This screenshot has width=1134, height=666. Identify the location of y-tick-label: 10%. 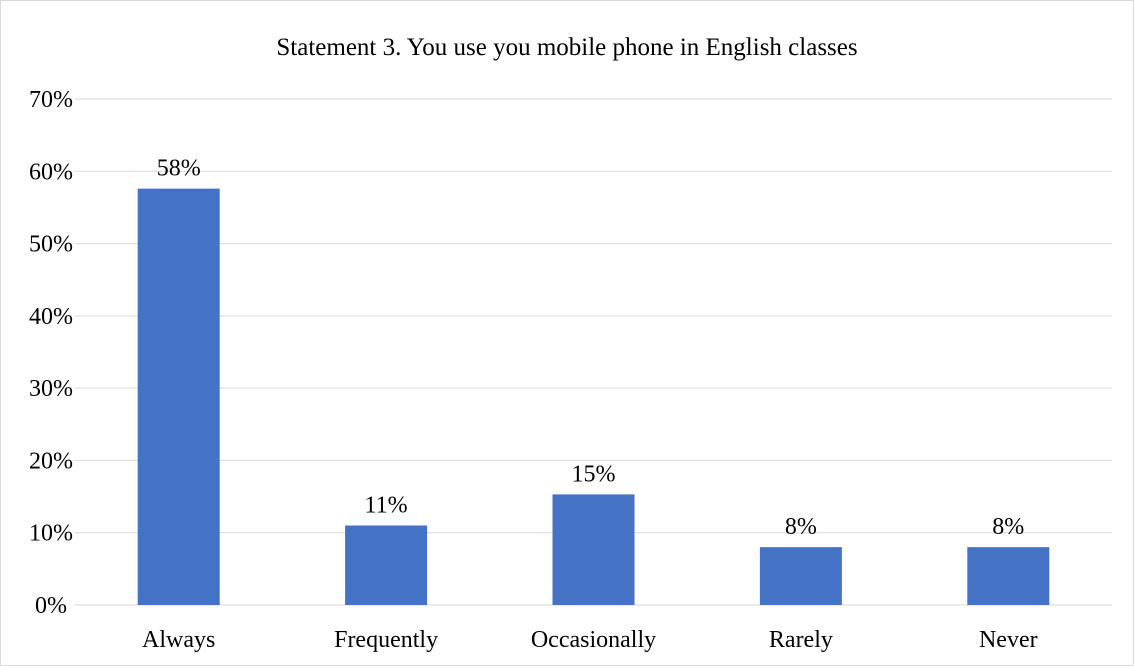
(51, 534).